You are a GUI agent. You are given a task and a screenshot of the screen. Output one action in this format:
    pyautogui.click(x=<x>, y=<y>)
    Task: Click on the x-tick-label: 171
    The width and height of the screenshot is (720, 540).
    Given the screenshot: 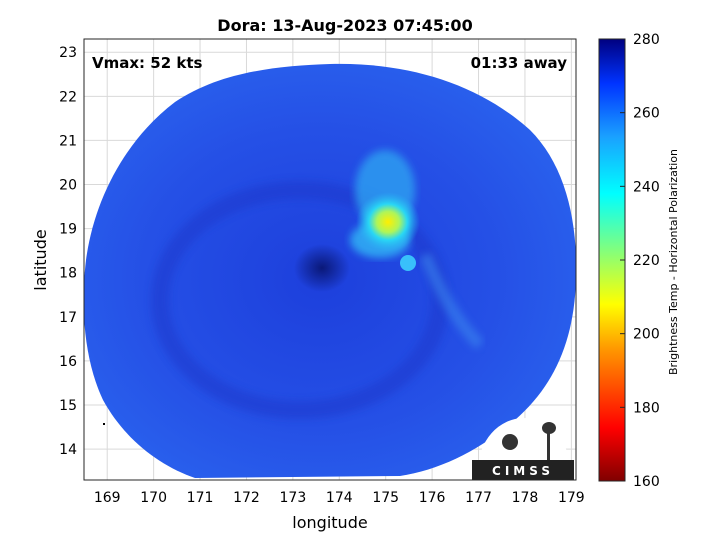 What is the action you would take?
    pyautogui.click(x=200, y=498)
    